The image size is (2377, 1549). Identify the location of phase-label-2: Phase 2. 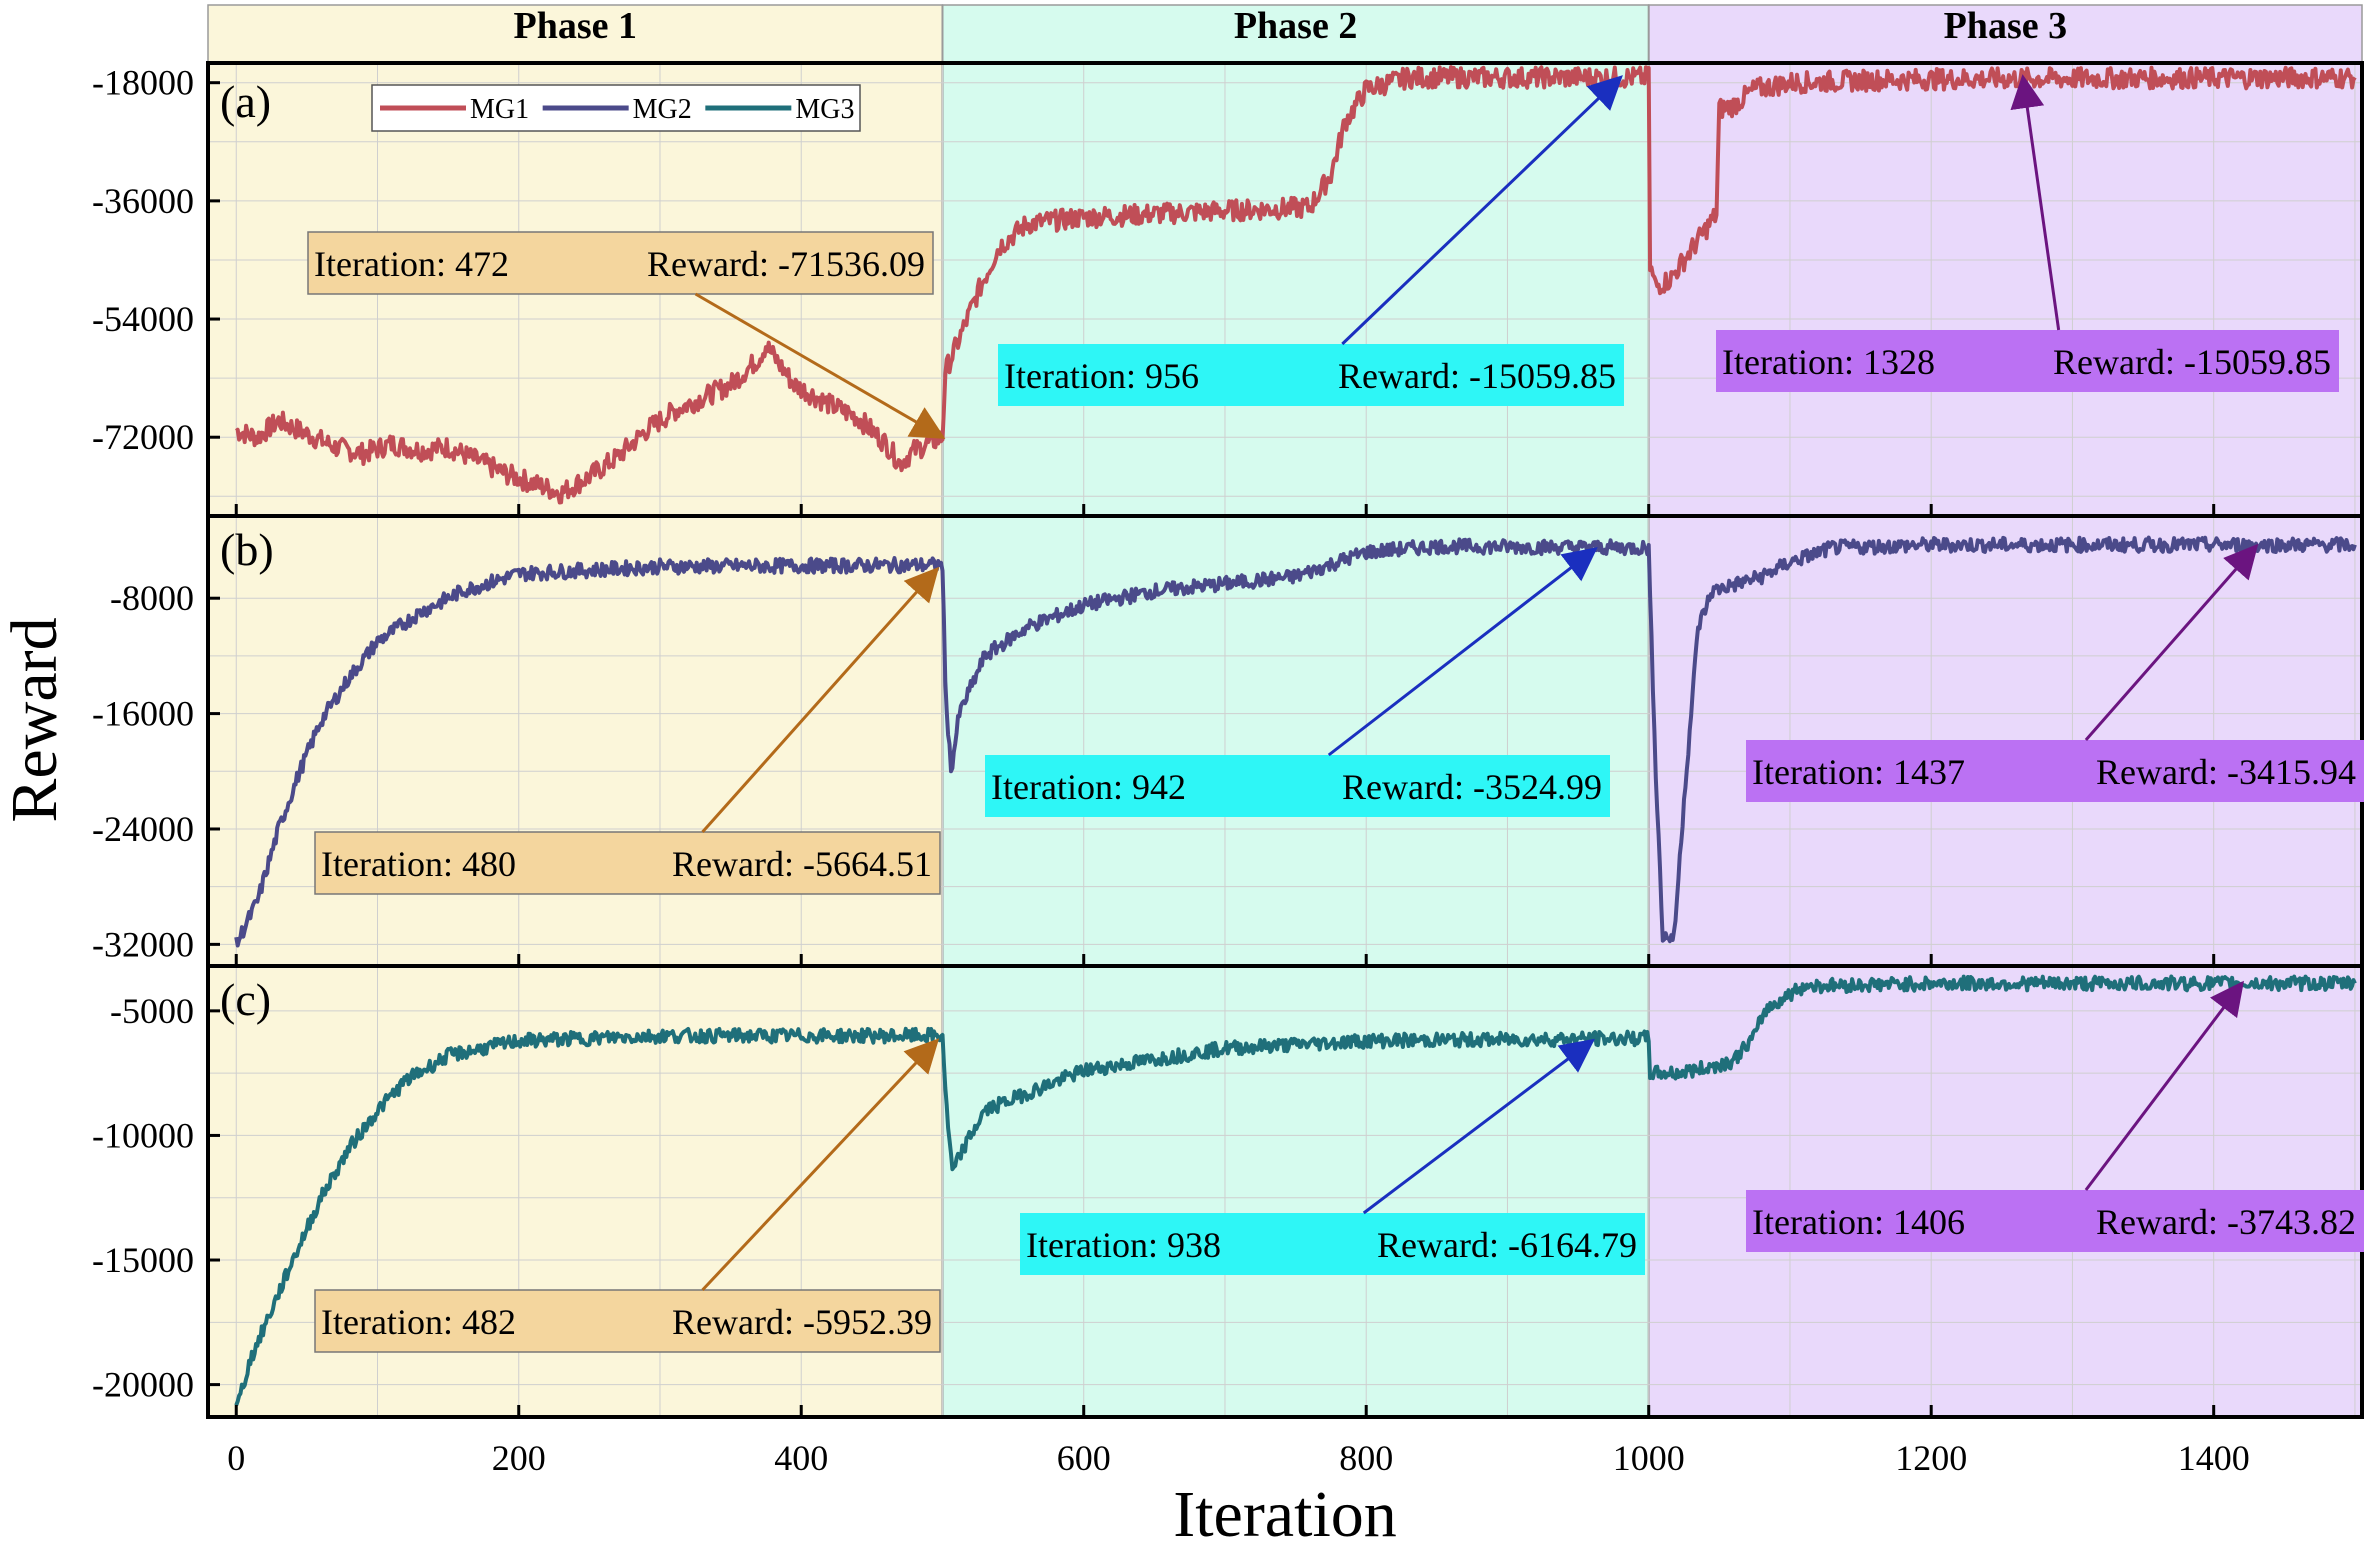
(1296, 26).